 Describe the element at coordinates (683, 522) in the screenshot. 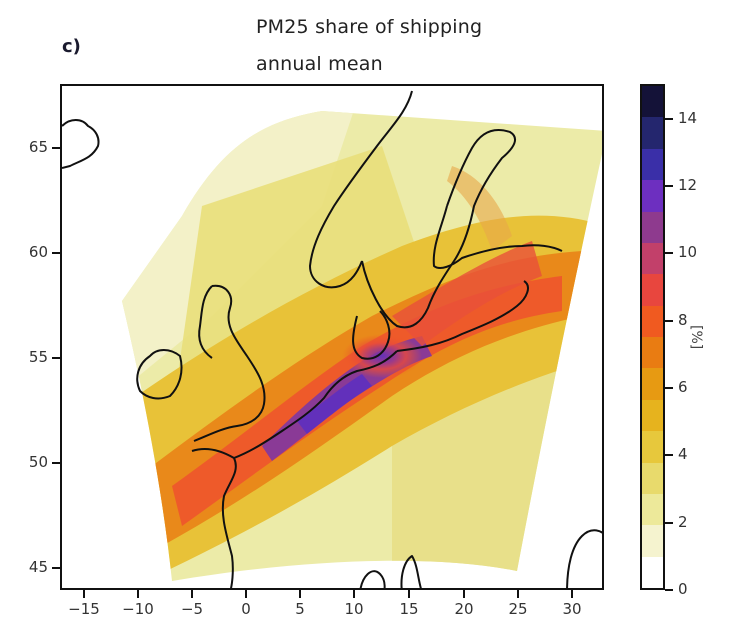

I see `colorbar-tick-label: 2` at that location.